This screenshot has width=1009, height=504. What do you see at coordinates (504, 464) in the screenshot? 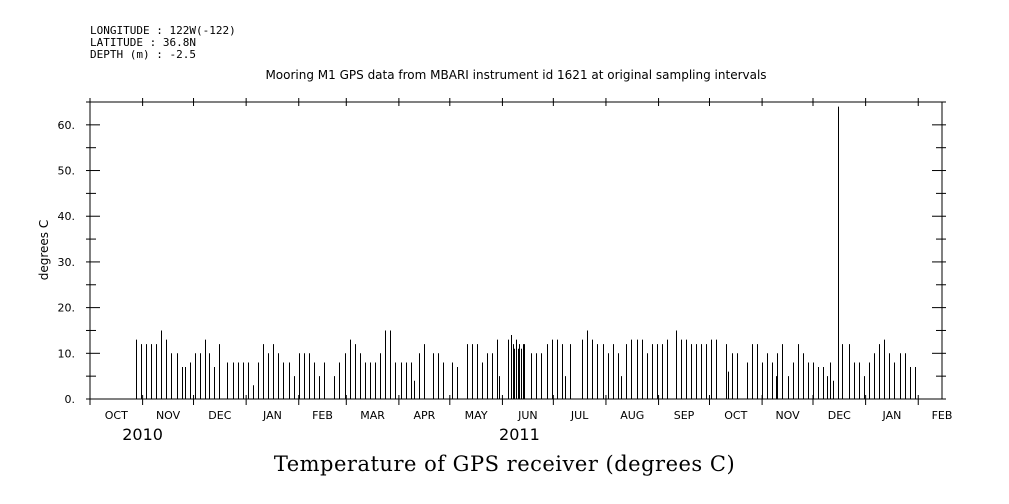
I see `chart-caption: Temperature of GPS receiver (degrees C)` at bounding box center [504, 464].